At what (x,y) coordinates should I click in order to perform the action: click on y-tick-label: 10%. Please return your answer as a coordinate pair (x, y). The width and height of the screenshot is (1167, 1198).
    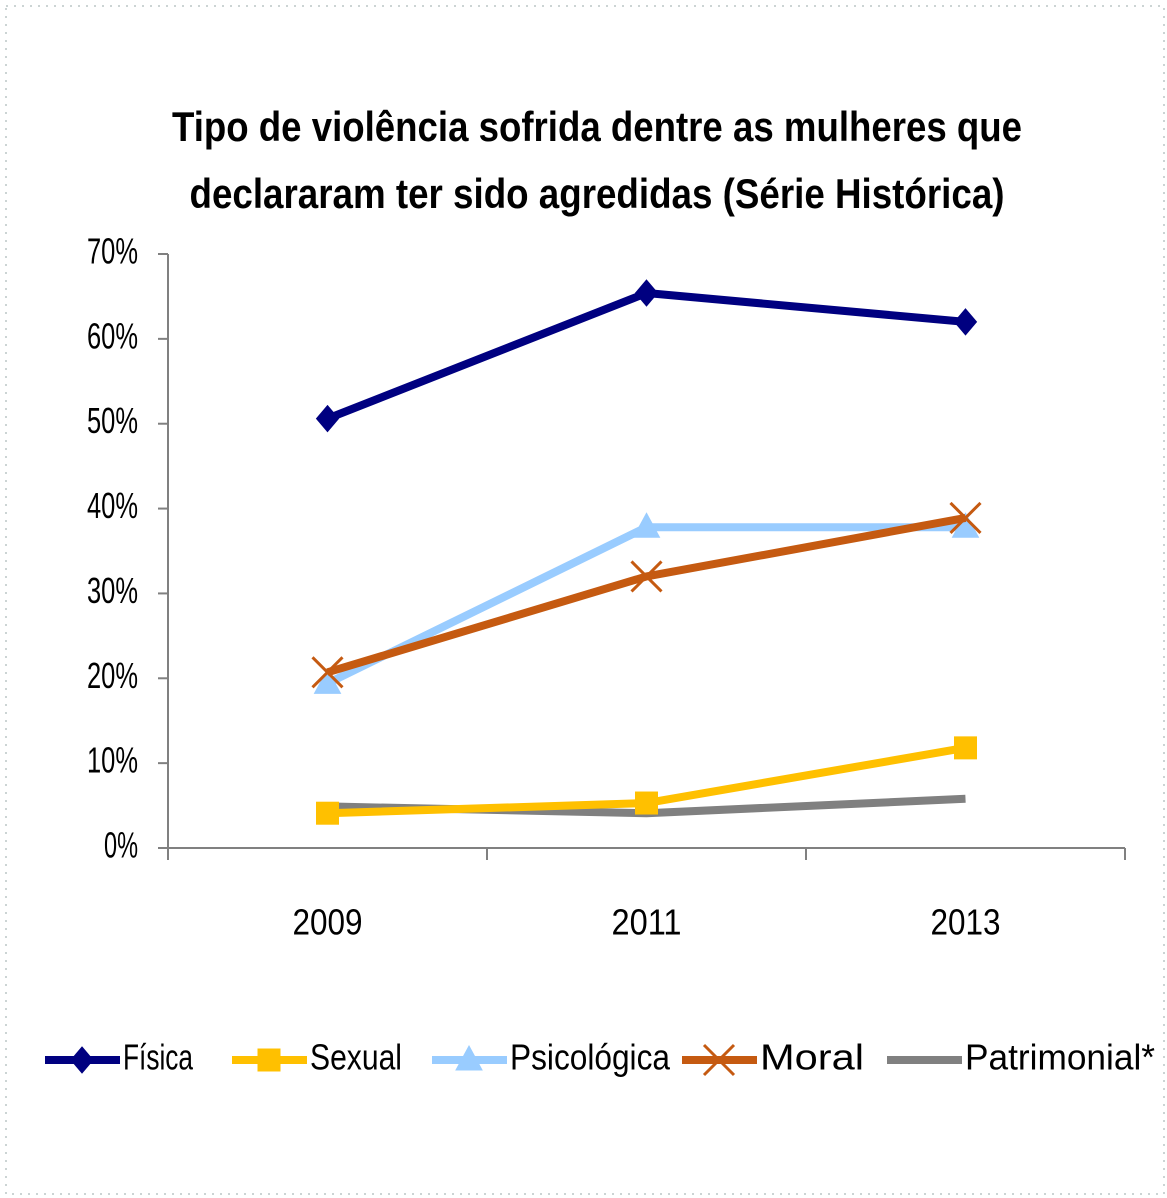
    Looking at the image, I should click on (112, 760).